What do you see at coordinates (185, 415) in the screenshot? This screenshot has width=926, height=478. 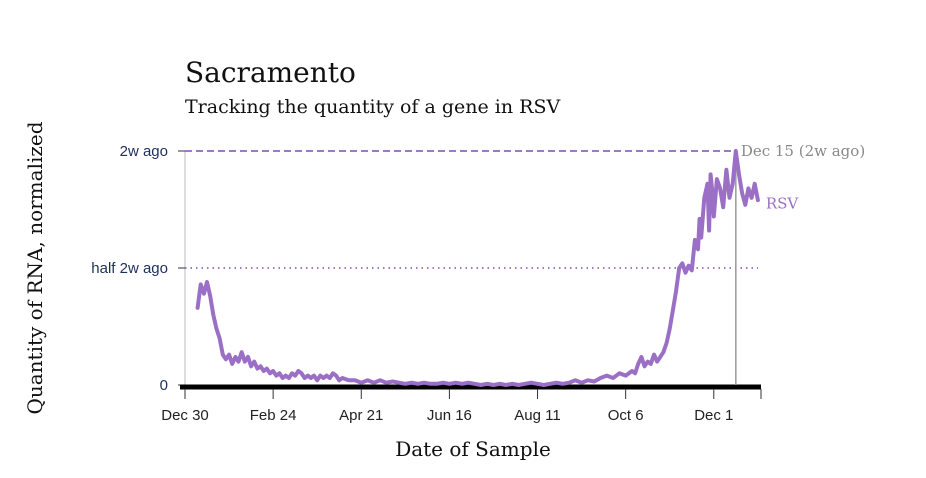 I see `x-tick-label: Dec 30` at bounding box center [185, 415].